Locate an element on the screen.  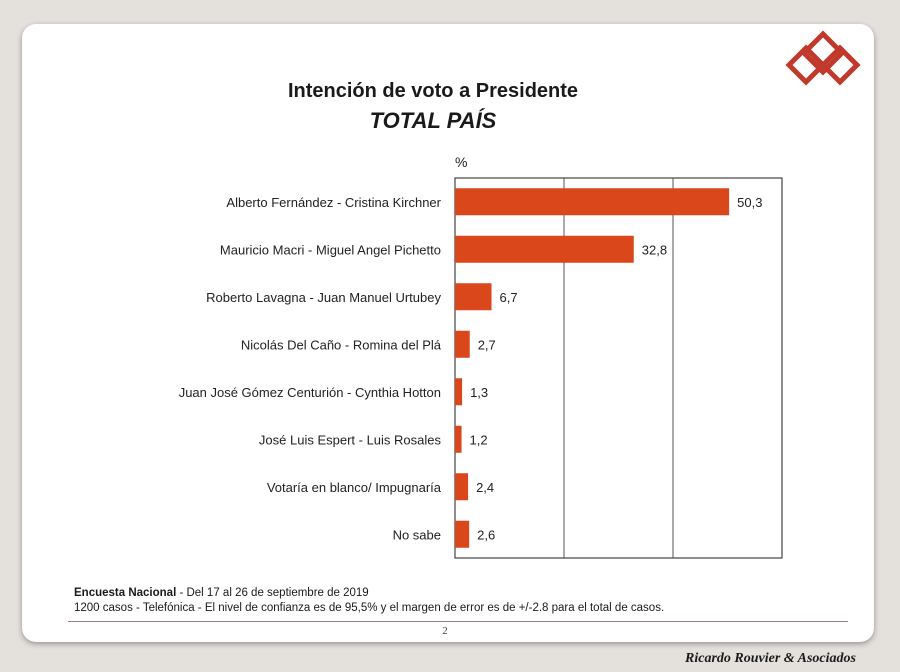
data-label: 2,4 is located at coordinates (485, 487).